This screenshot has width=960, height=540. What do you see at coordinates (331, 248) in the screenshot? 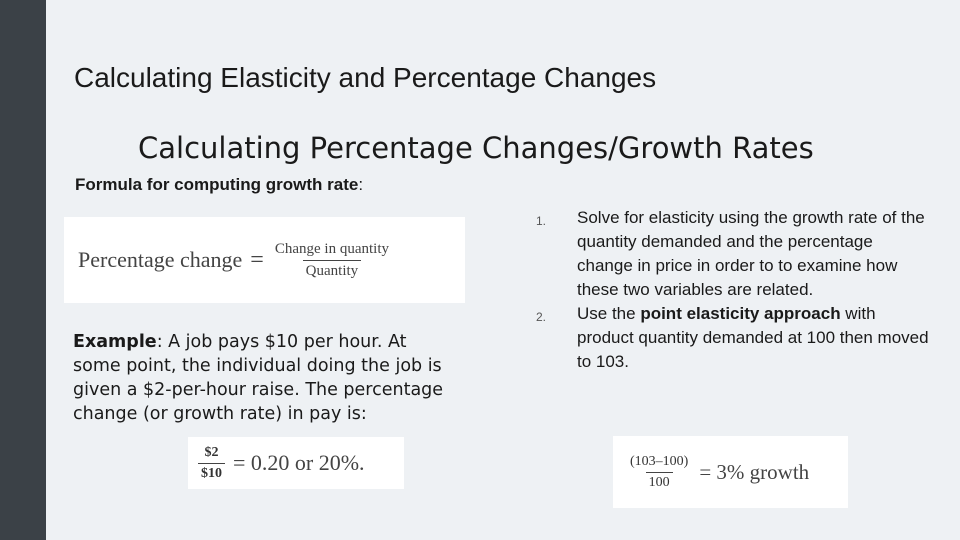
I see `formula-numerator: Change in quantity` at bounding box center [331, 248].